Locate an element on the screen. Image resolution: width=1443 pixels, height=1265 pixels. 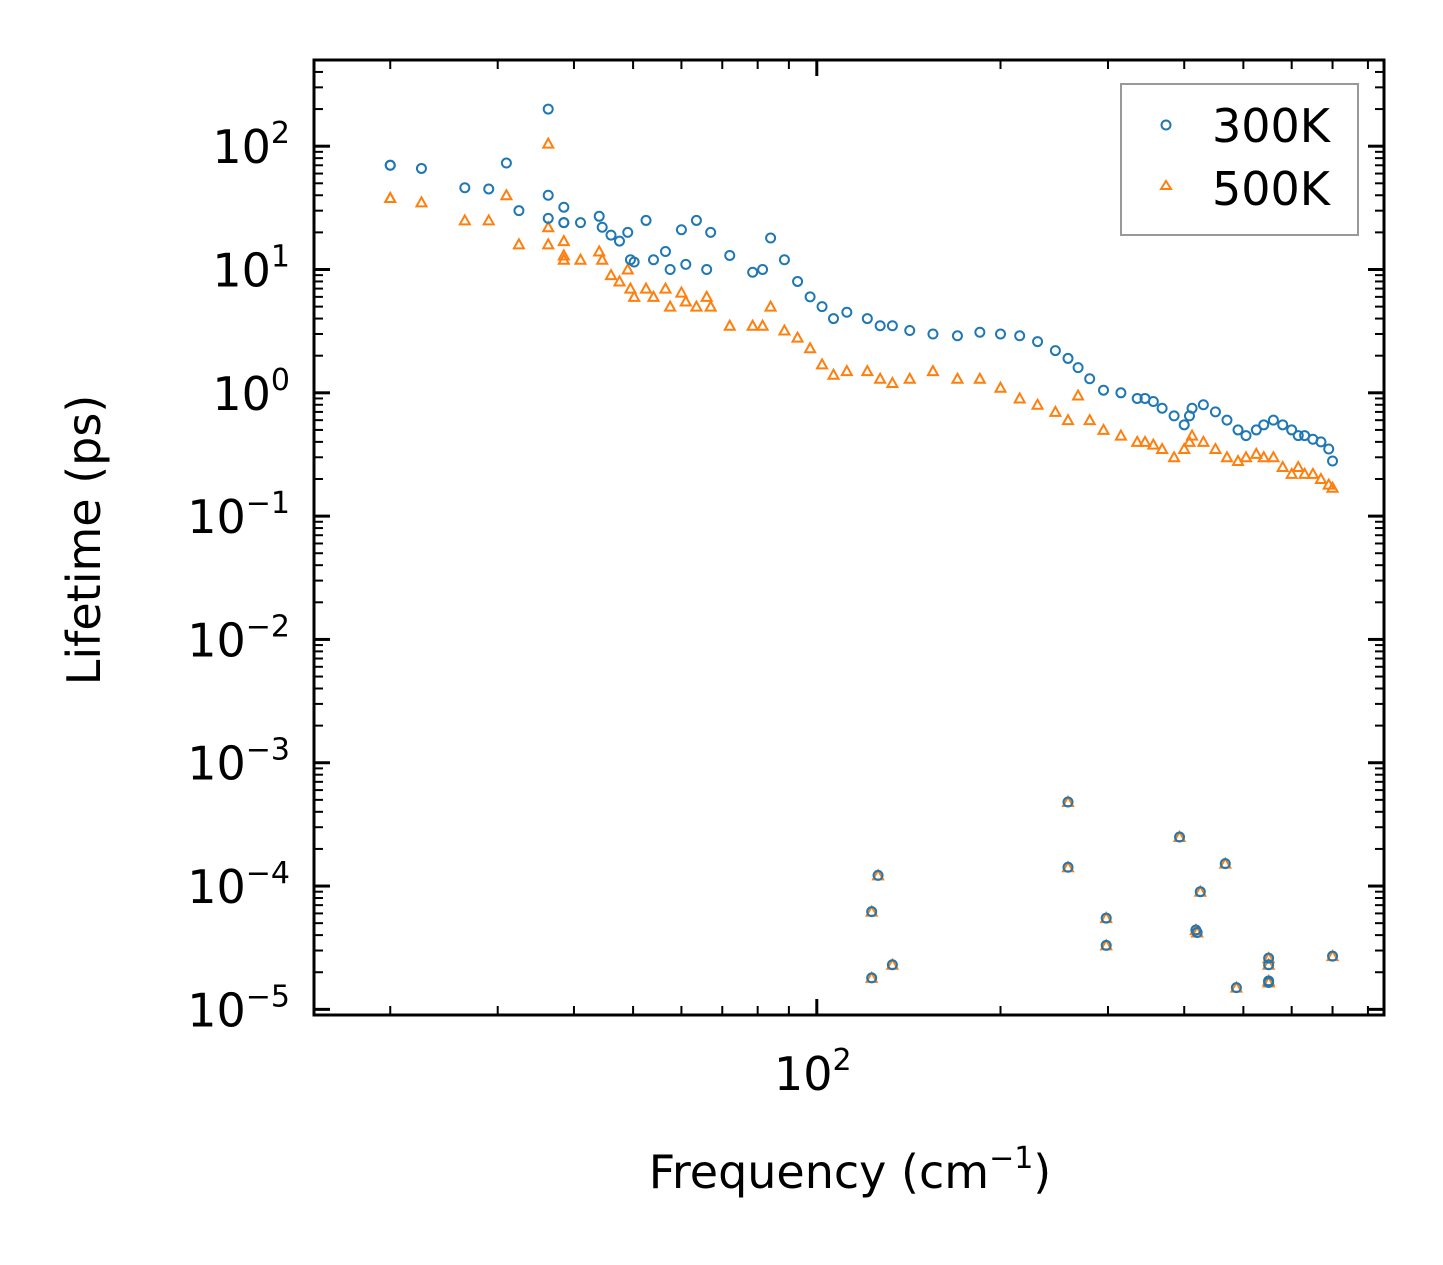
legend-box is located at coordinates (1239, 159).